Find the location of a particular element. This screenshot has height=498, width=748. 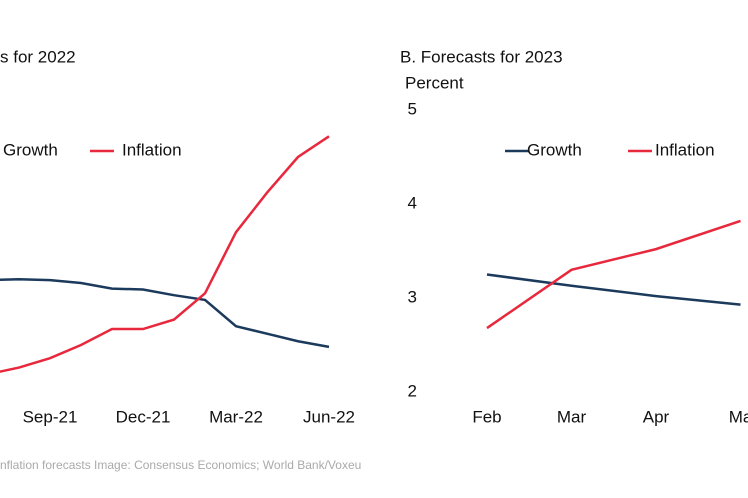

y-tick-label: 2 is located at coordinates (412, 390).